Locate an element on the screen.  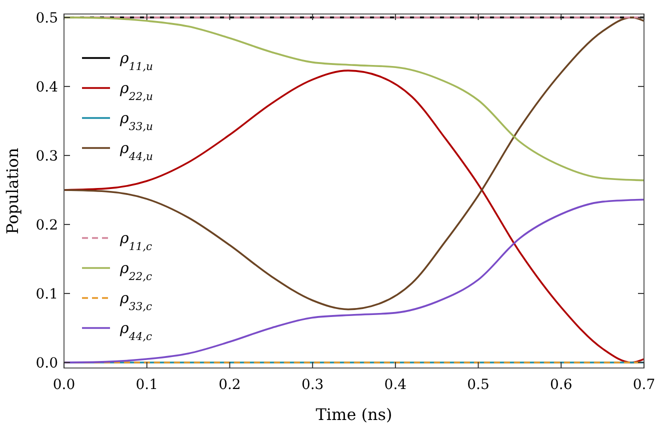
legend-label: ρ$_{33,c}$ is located at coordinates (135, 300).